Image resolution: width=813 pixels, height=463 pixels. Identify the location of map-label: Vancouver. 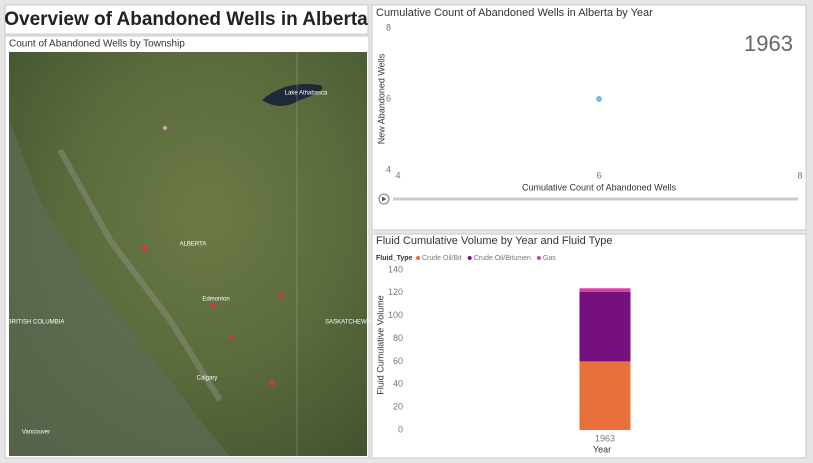
(36, 433).